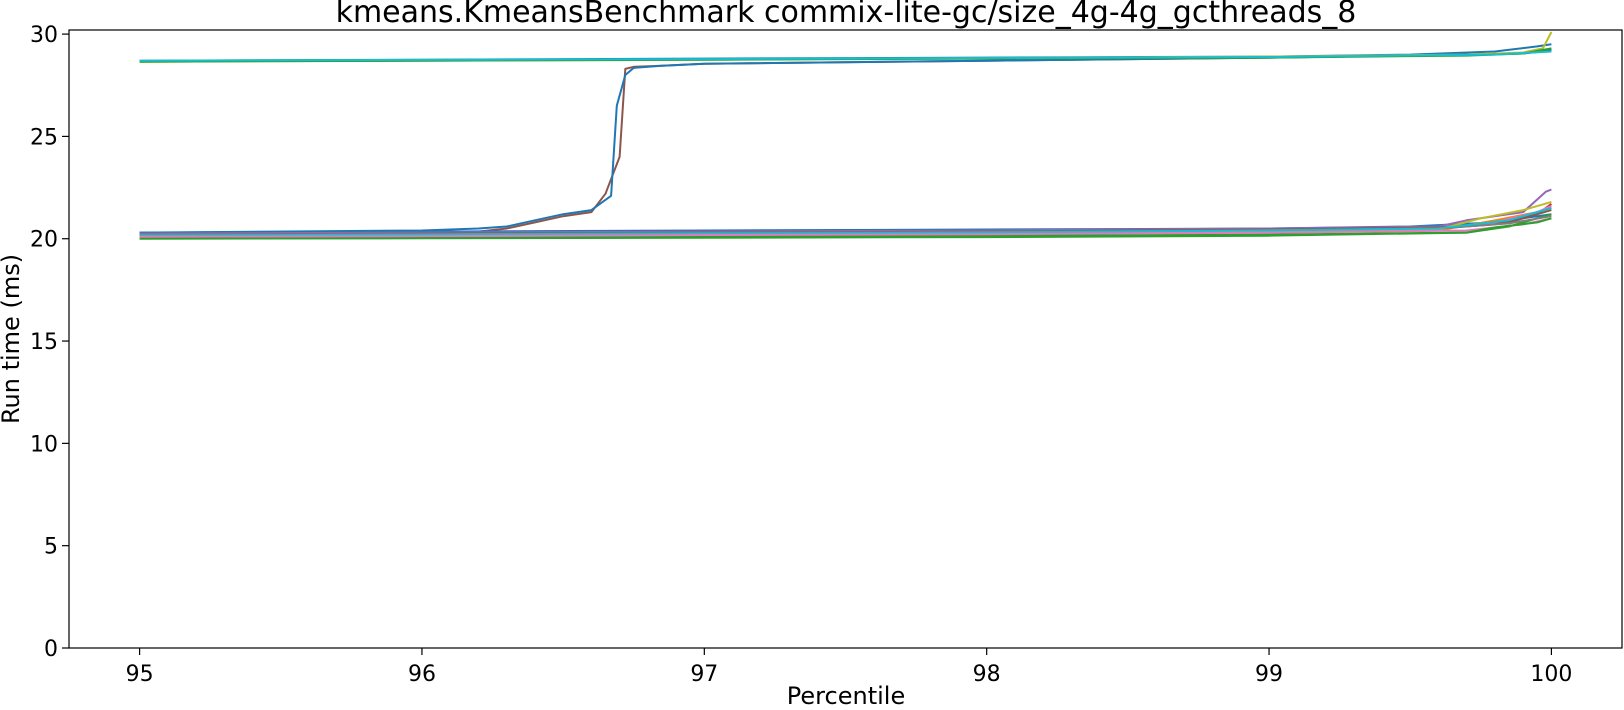 The height and width of the screenshot is (710, 1624). I want to click on x-axis-label: Percentile, so click(846, 696).